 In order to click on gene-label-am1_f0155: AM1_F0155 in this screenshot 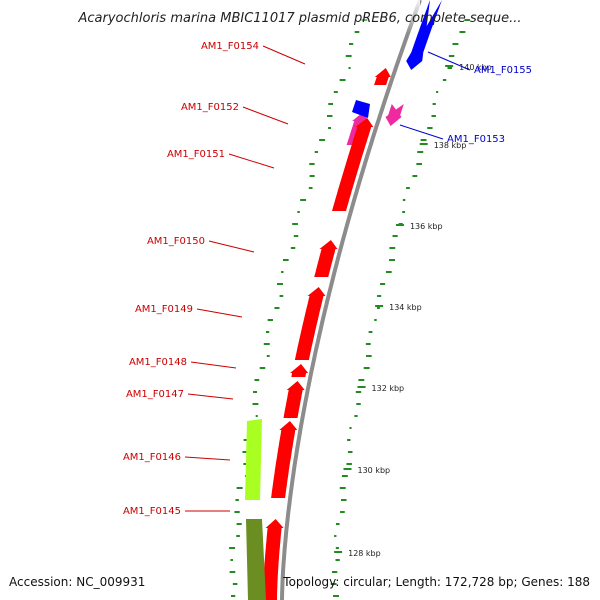, I will do `click(503, 70)`.